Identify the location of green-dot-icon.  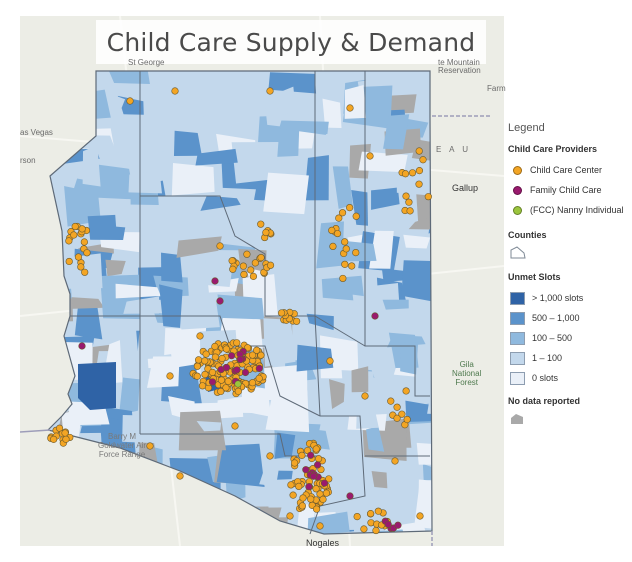
(517, 210).